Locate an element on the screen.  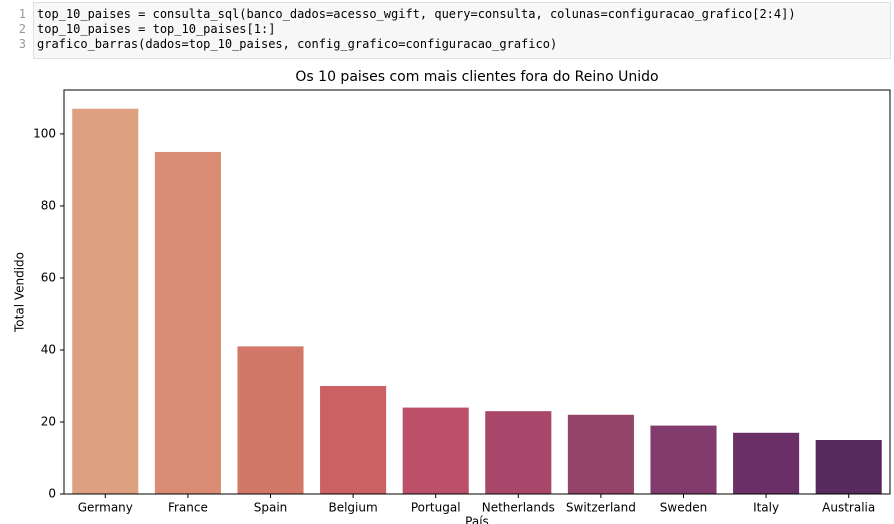
y-tick-label: 60 is located at coordinates (48, 277).